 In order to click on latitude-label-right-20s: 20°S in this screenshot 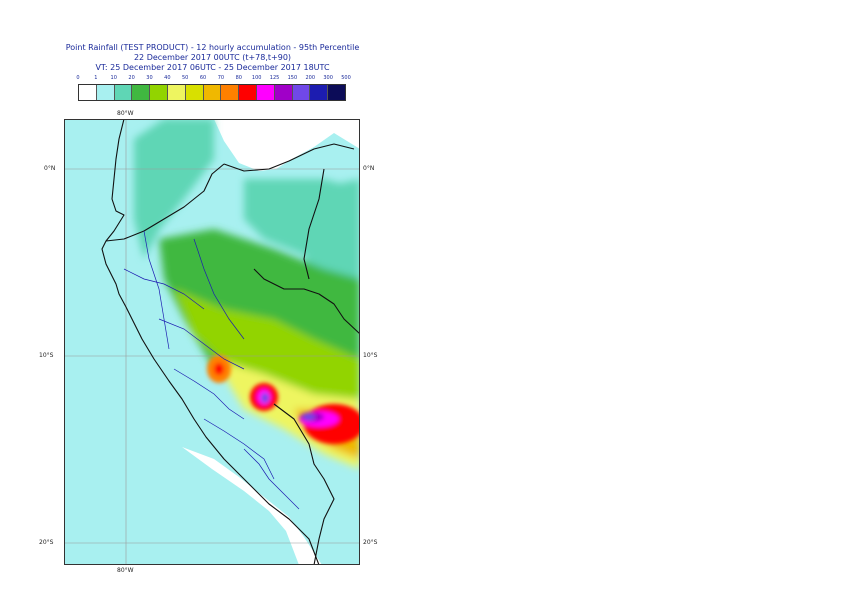, I will do `click(370, 542)`.